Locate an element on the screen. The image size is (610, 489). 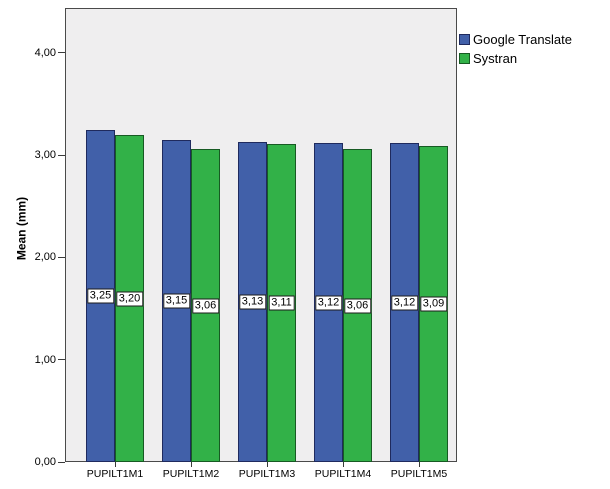
legend-label: Systran is located at coordinates (495, 58).